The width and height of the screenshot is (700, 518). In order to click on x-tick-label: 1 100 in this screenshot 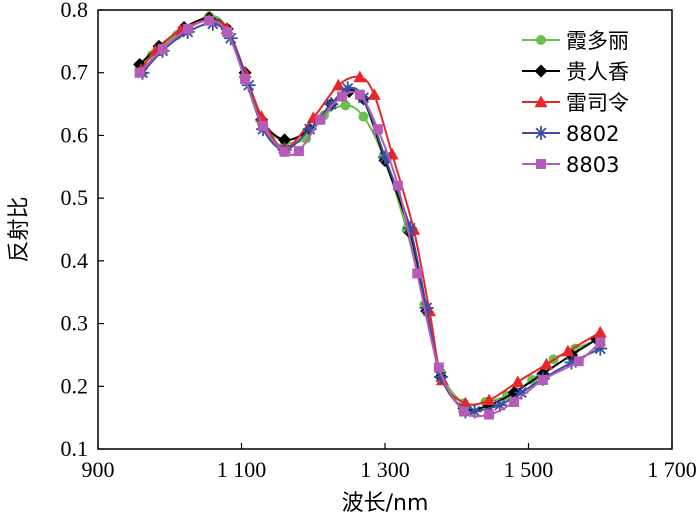, I will do `click(242, 469)`.